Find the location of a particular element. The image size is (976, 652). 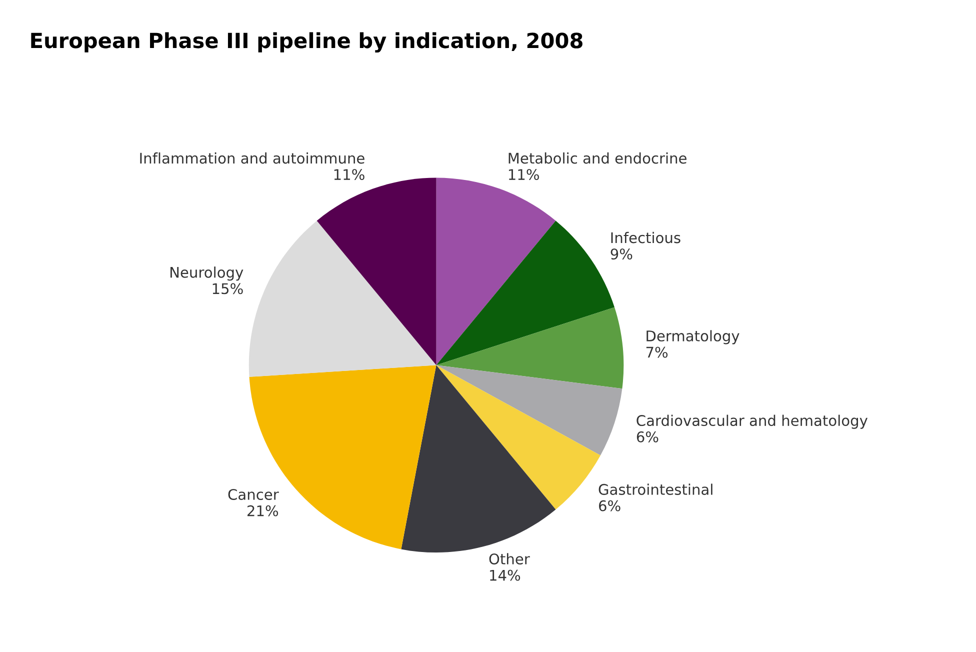

slice-label: Metabolic and endocrine is located at coordinates (597, 158).